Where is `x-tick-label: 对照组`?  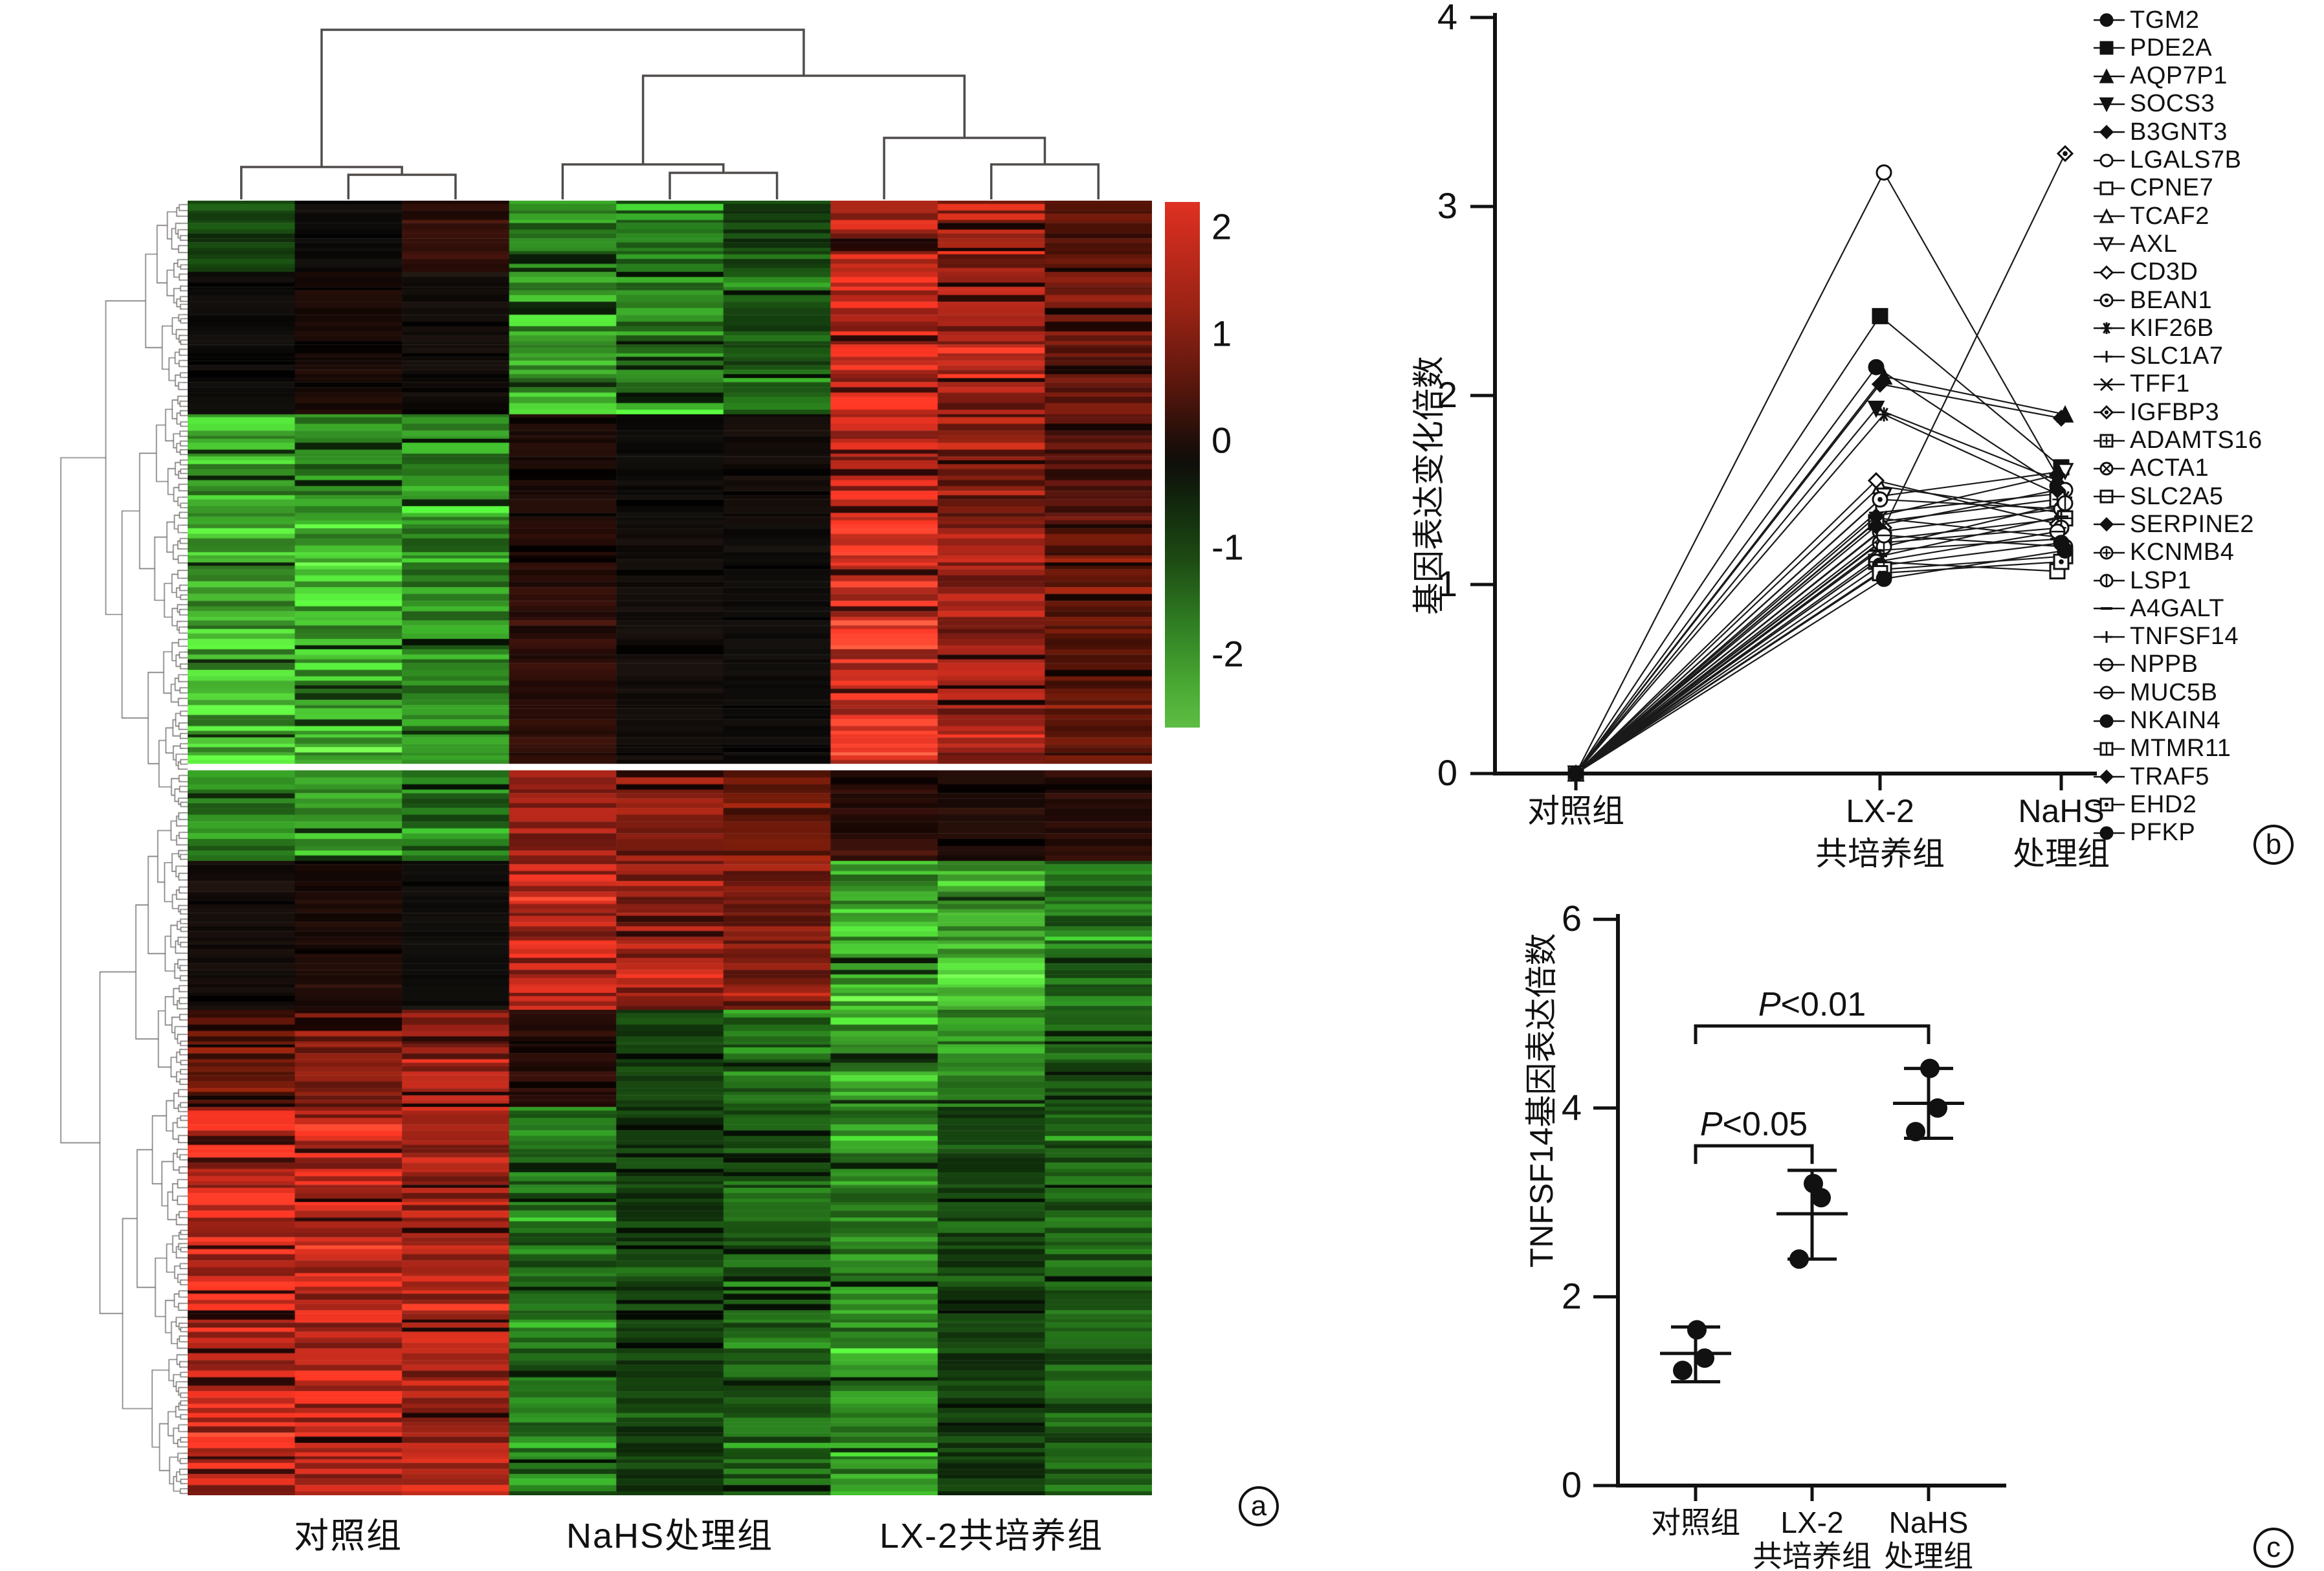
x-tick-label: 对照组 is located at coordinates (1695, 1522).